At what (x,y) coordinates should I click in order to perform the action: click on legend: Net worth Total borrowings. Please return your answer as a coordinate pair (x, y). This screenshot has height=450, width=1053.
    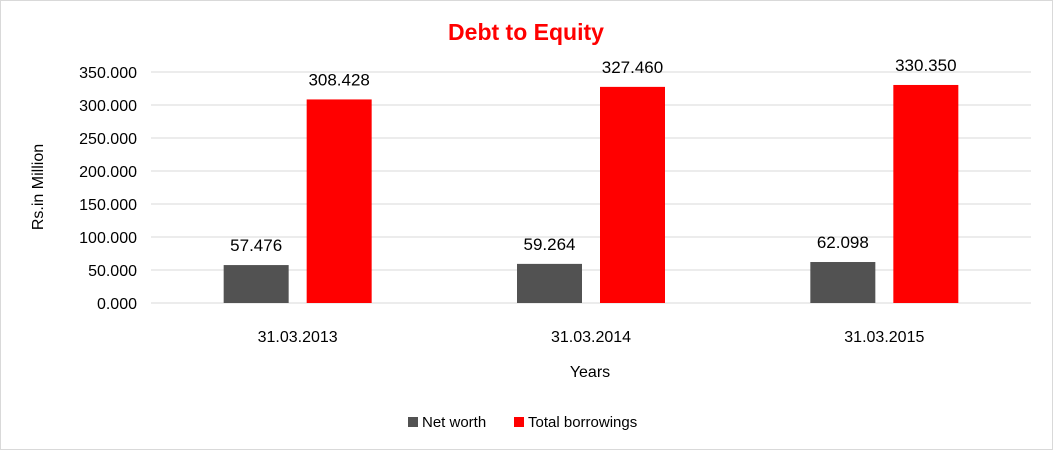
    Looking at the image, I should click on (522, 422).